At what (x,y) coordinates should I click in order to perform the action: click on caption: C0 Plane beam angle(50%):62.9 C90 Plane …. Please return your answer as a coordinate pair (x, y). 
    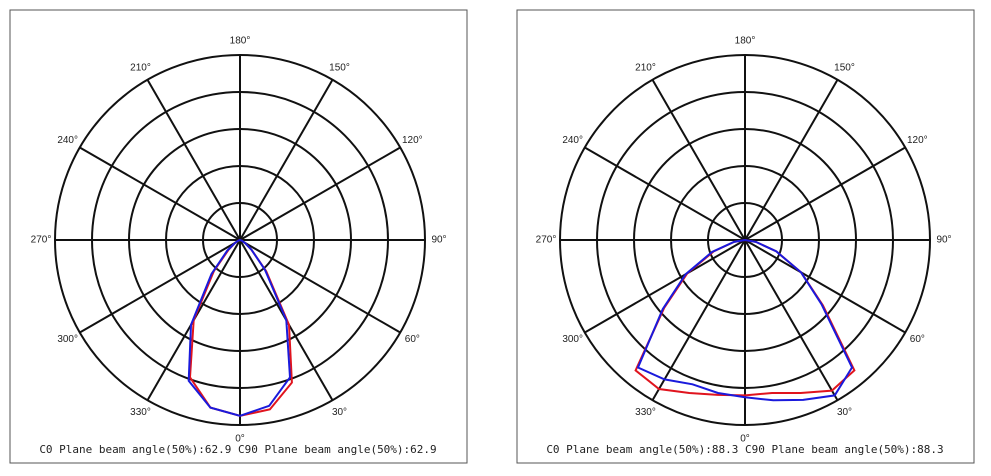
    Looking at the image, I should click on (237, 449).